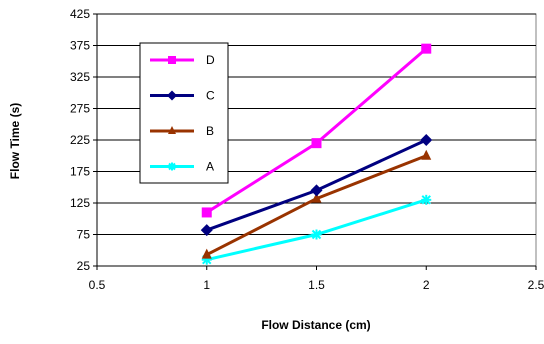 This screenshot has width=544, height=344. I want to click on legend-label: D, so click(210, 60).